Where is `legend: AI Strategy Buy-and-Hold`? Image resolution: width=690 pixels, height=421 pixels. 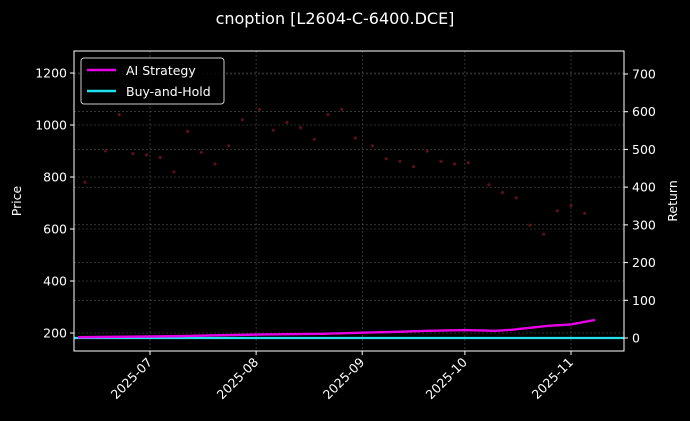 legend: AI Strategy Buy-and-Hold is located at coordinates (152, 81).